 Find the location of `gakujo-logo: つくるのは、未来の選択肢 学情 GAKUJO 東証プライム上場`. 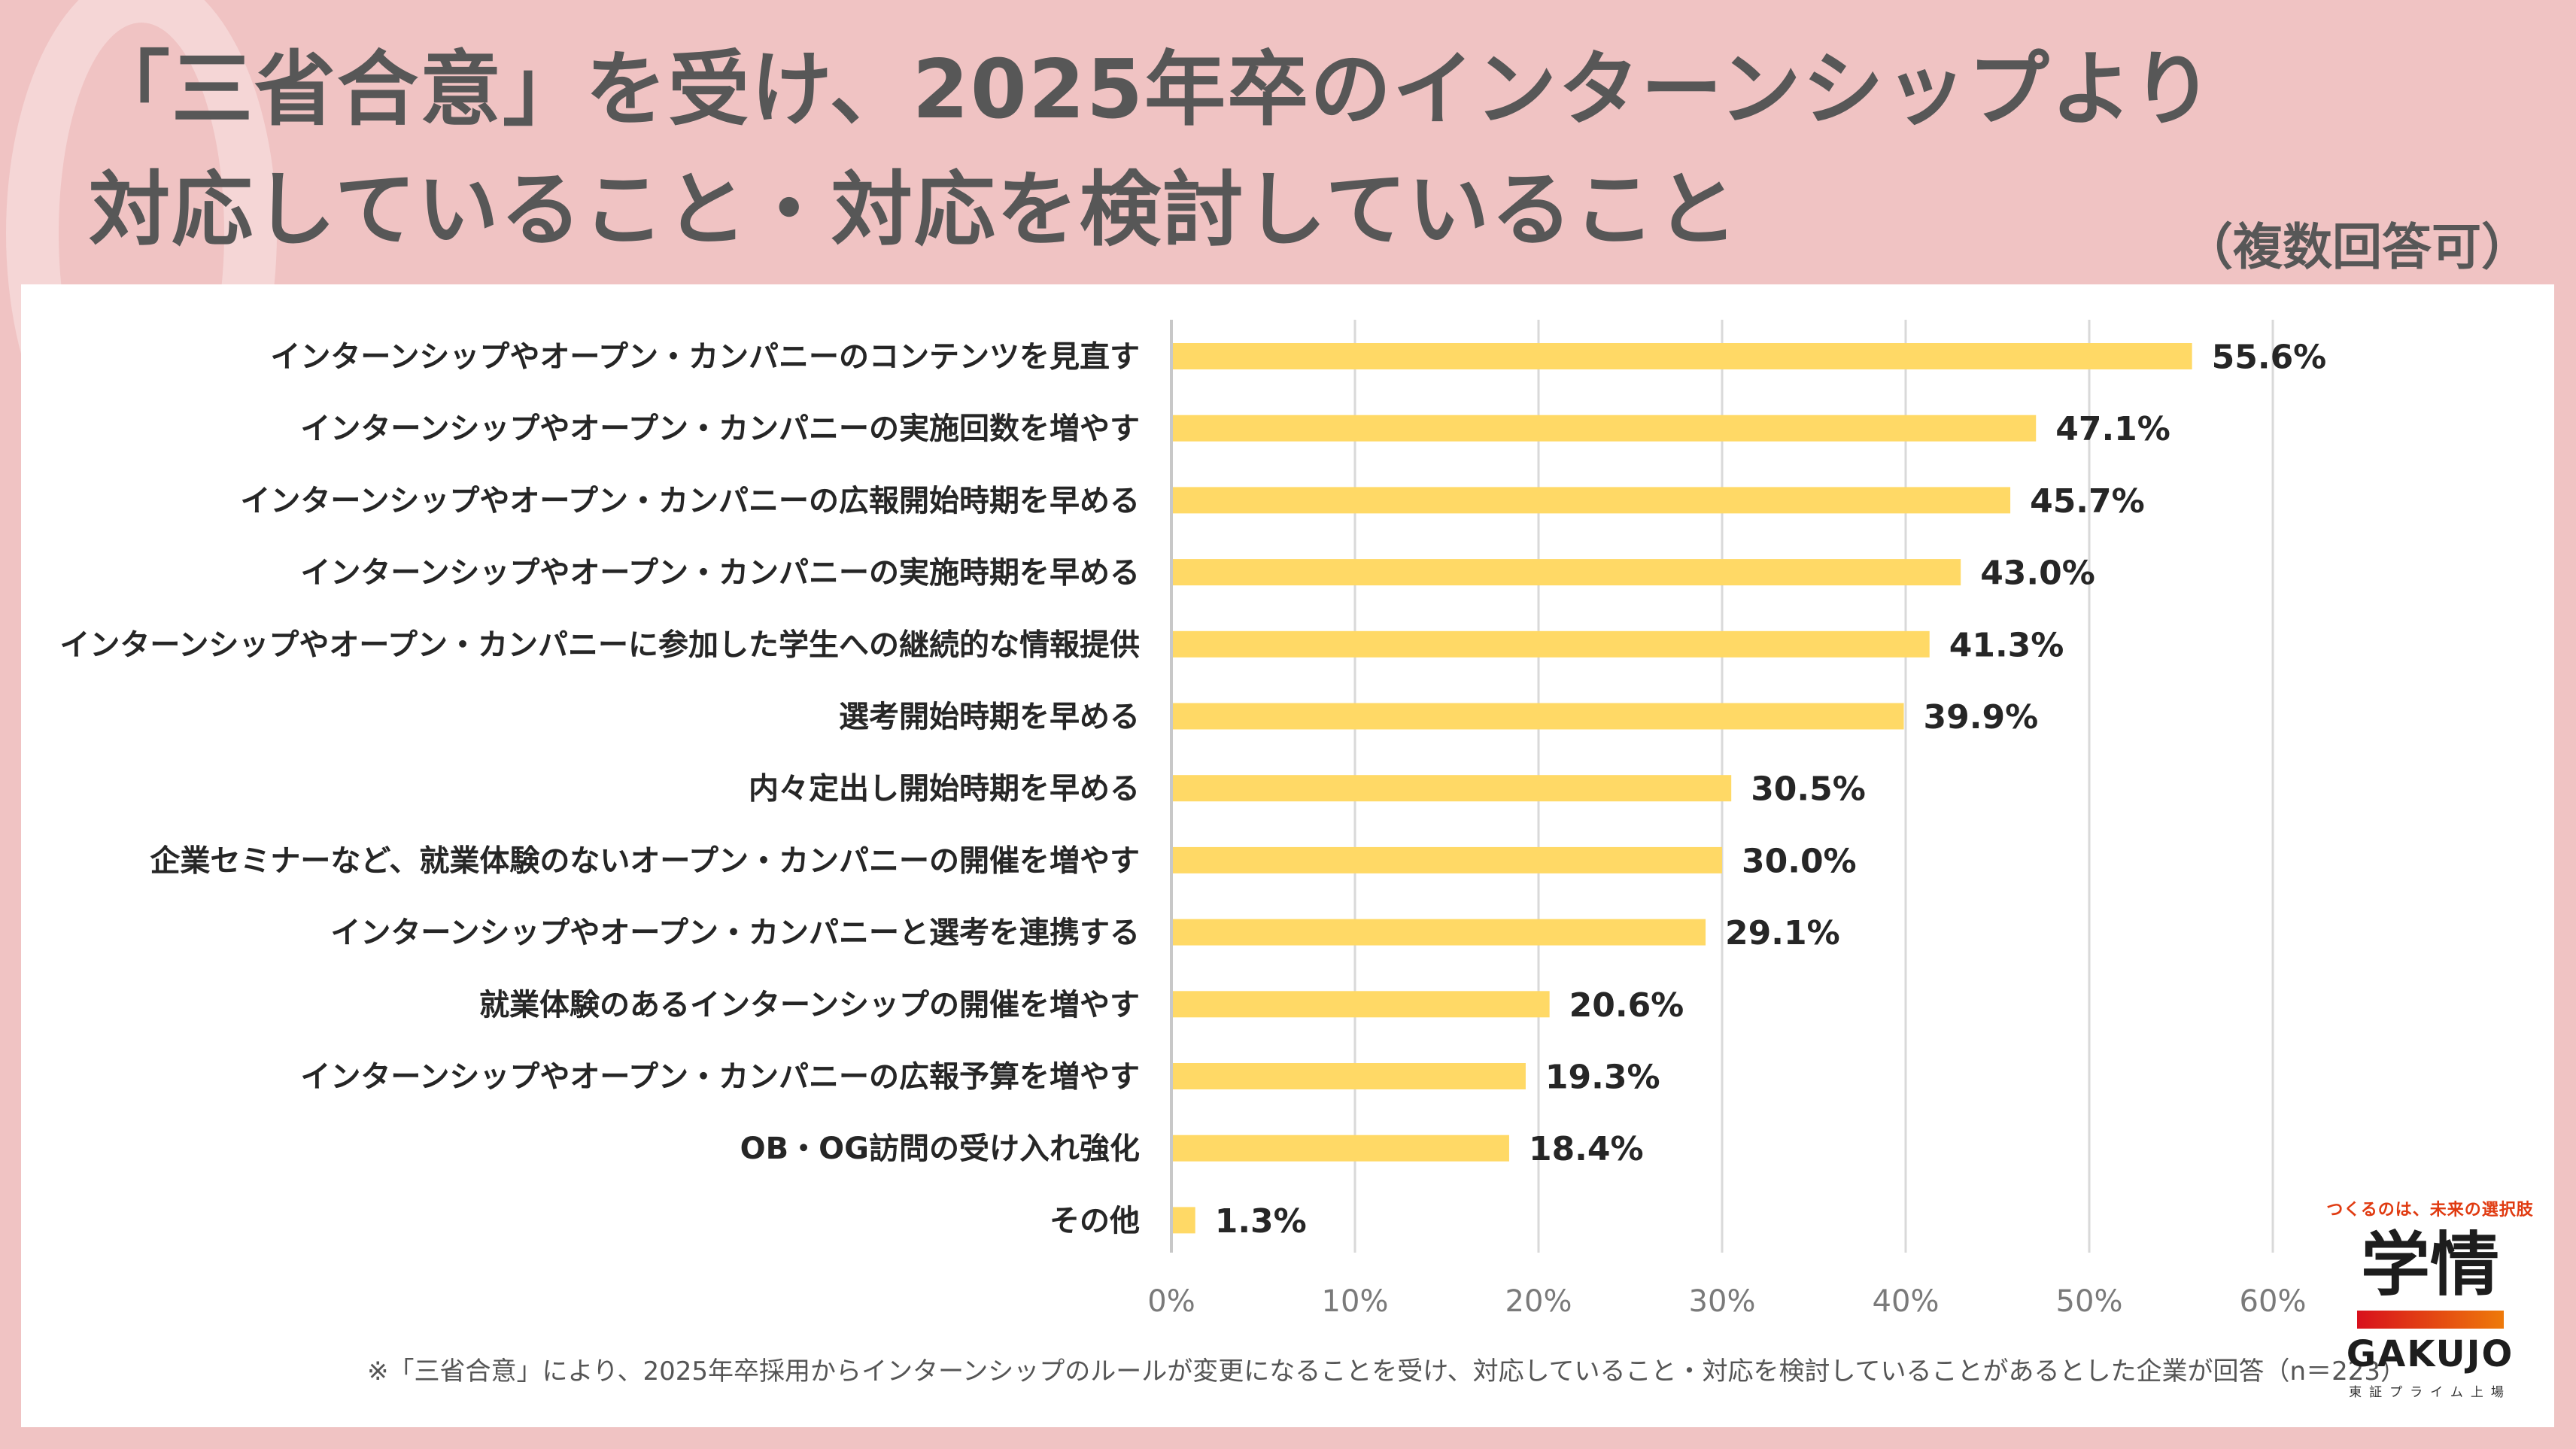

gakujo-logo: つくるのは、未来の選択肢 学情 GAKUJO 東証プライム上場 is located at coordinates (2430, 1298).